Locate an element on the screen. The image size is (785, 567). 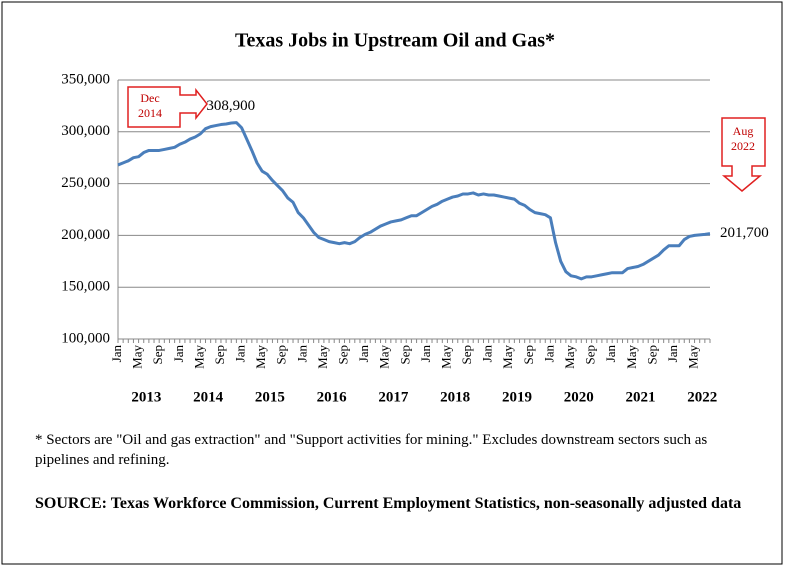
value-label: 308,900 is located at coordinates (230, 106).